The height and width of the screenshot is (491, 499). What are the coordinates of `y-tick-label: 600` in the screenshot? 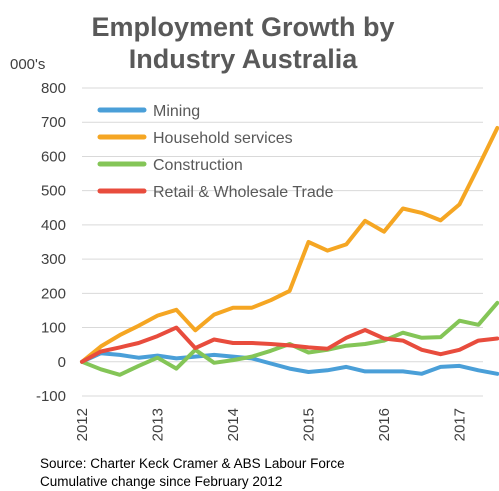 It's located at (53, 156).